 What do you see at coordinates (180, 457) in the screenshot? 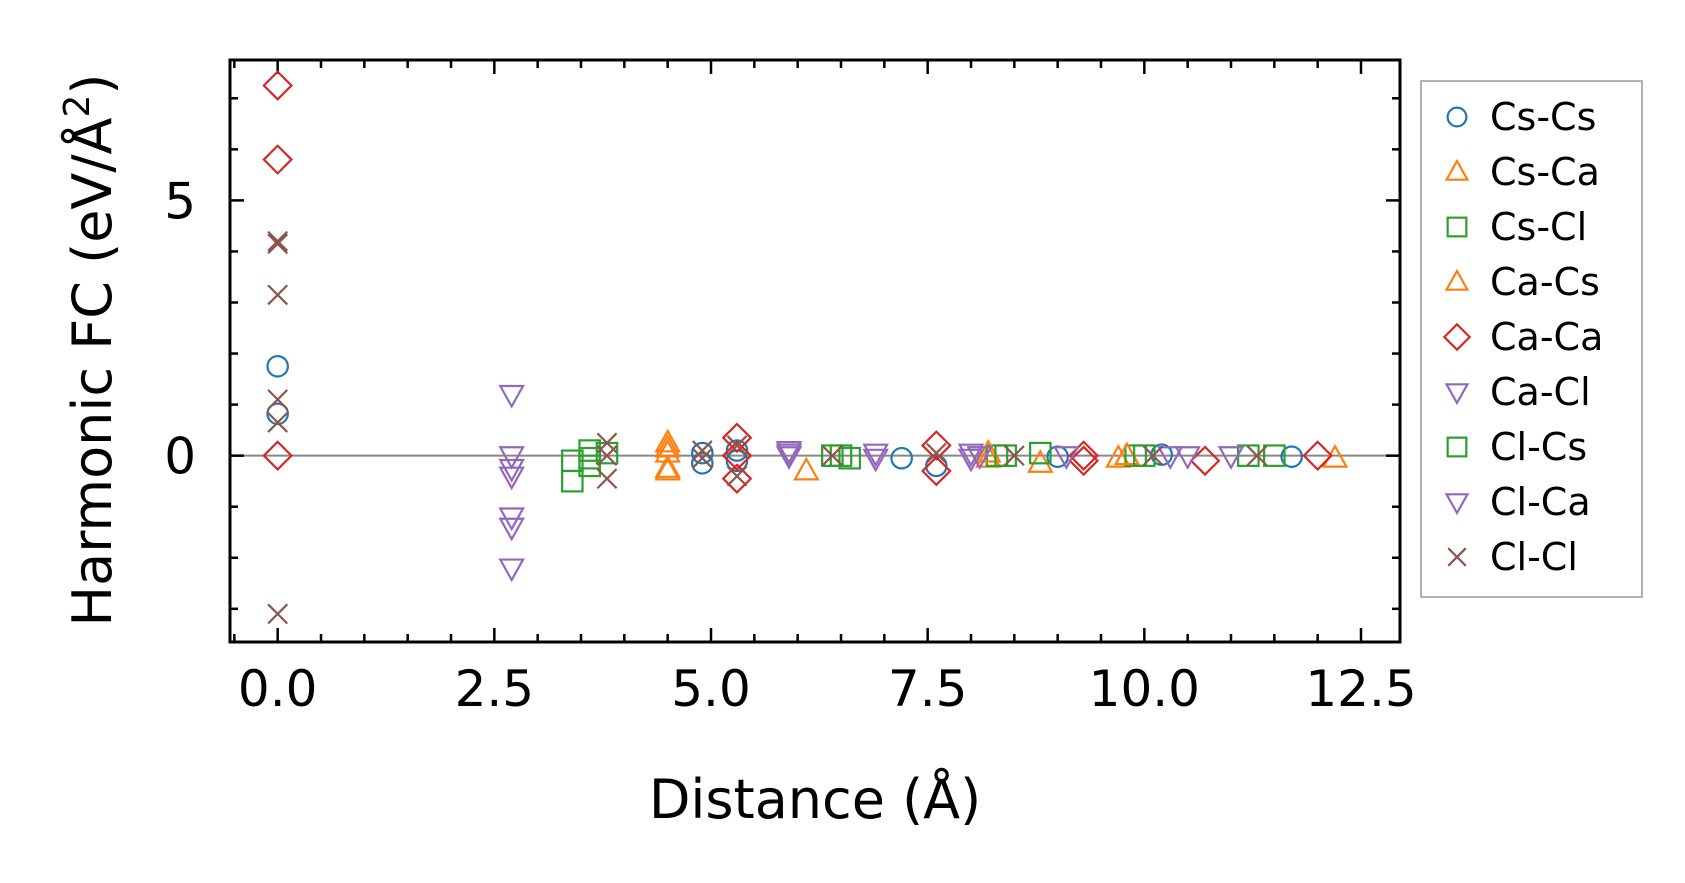
I see `y-tick-label: 0` at bounding box center [180, 457].